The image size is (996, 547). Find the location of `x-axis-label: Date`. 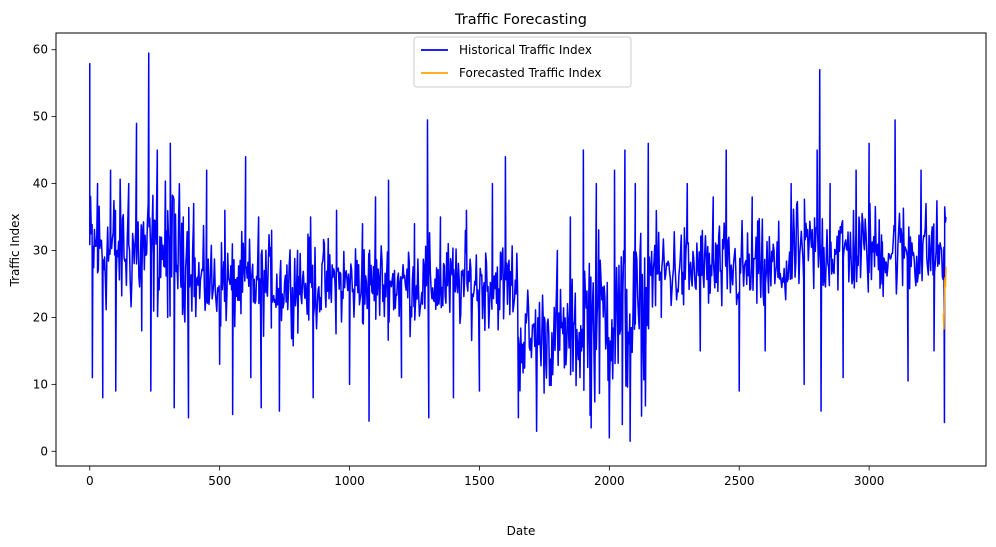

x-axis-label: Date is located at coordinates (521, 531).